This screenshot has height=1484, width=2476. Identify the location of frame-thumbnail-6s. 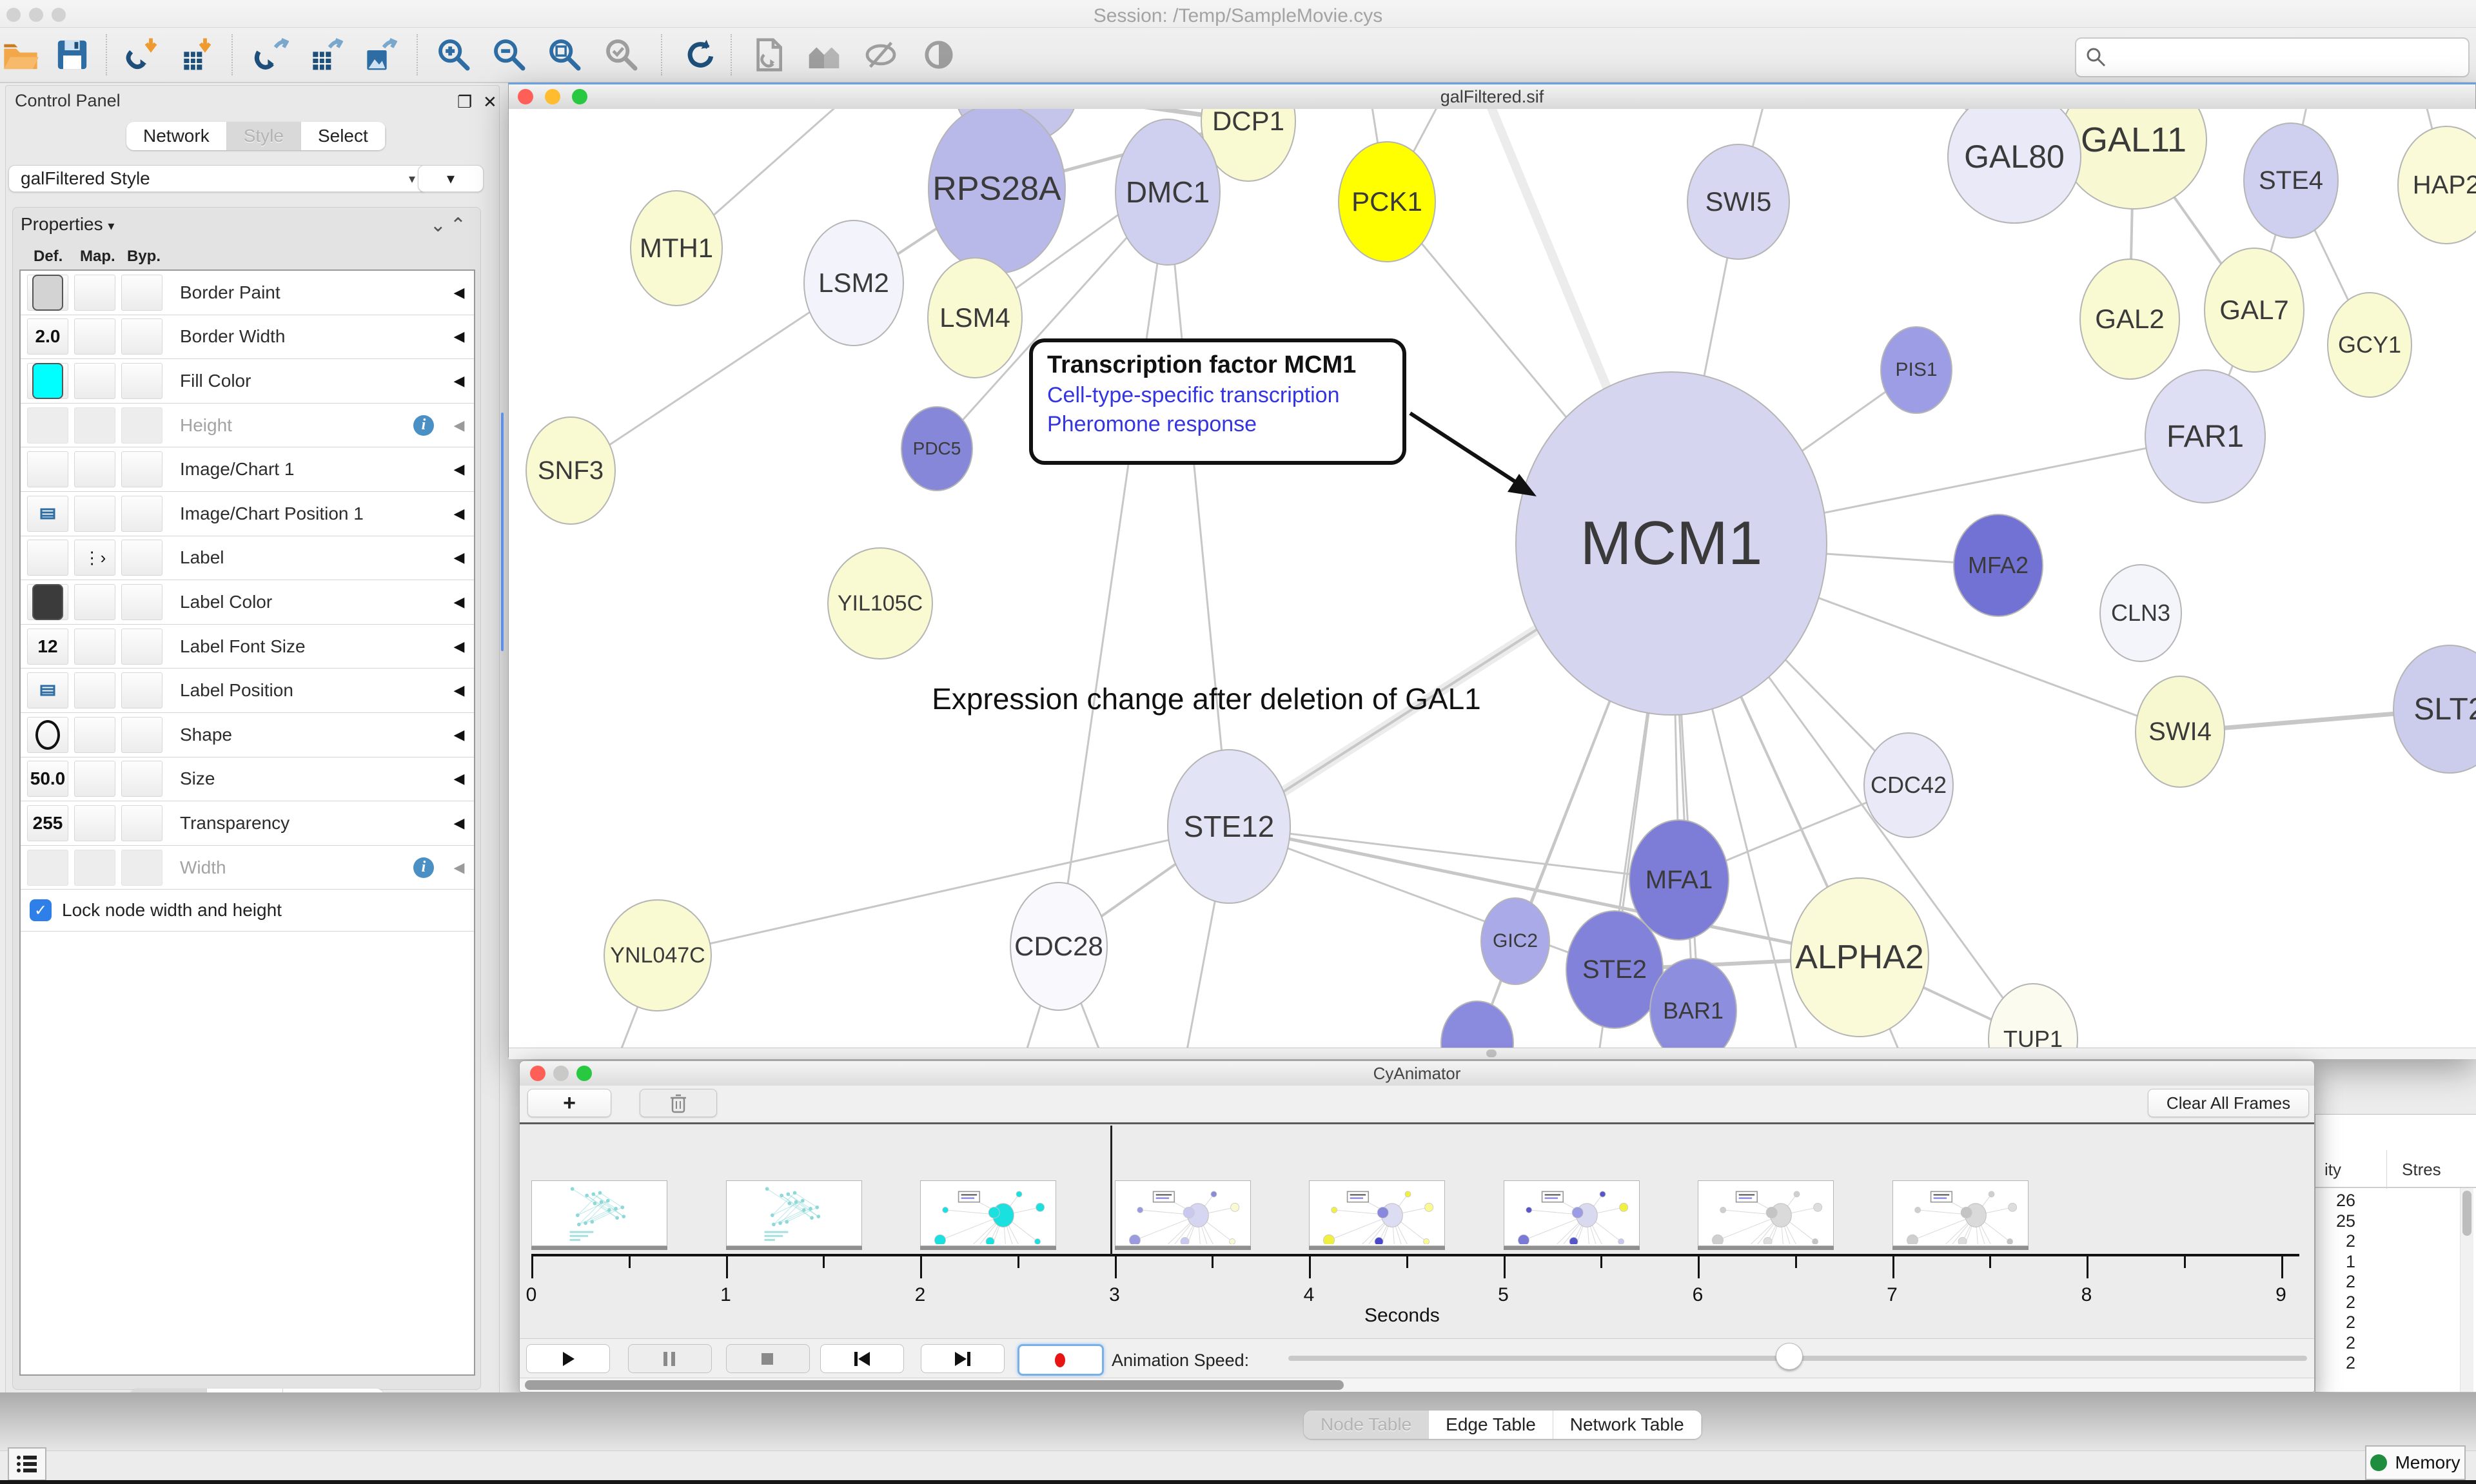
(1766, 1237).